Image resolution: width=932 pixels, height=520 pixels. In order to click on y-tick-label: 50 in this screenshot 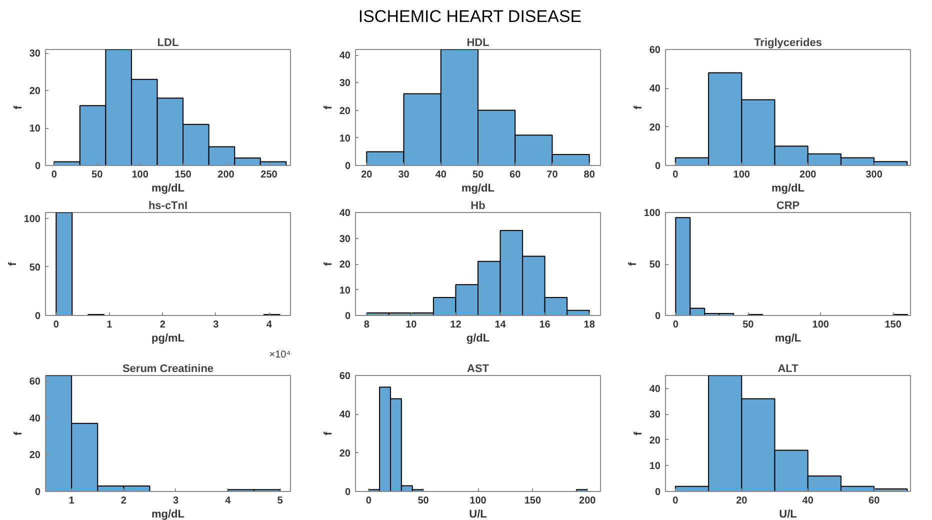, I will do `click(655, 265)`.